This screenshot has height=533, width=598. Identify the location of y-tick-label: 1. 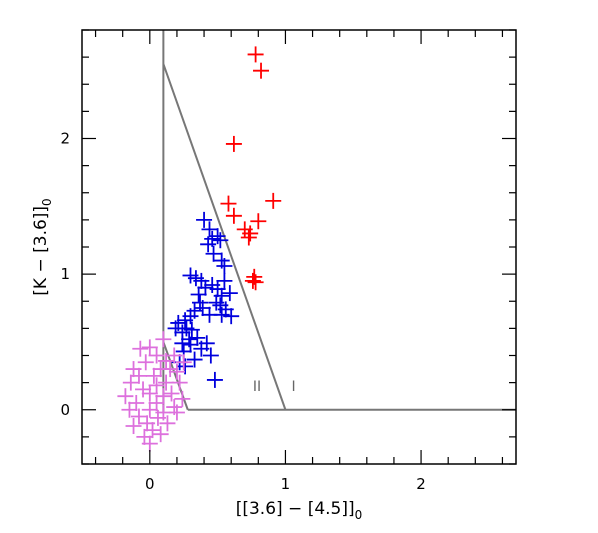
(65, 274).